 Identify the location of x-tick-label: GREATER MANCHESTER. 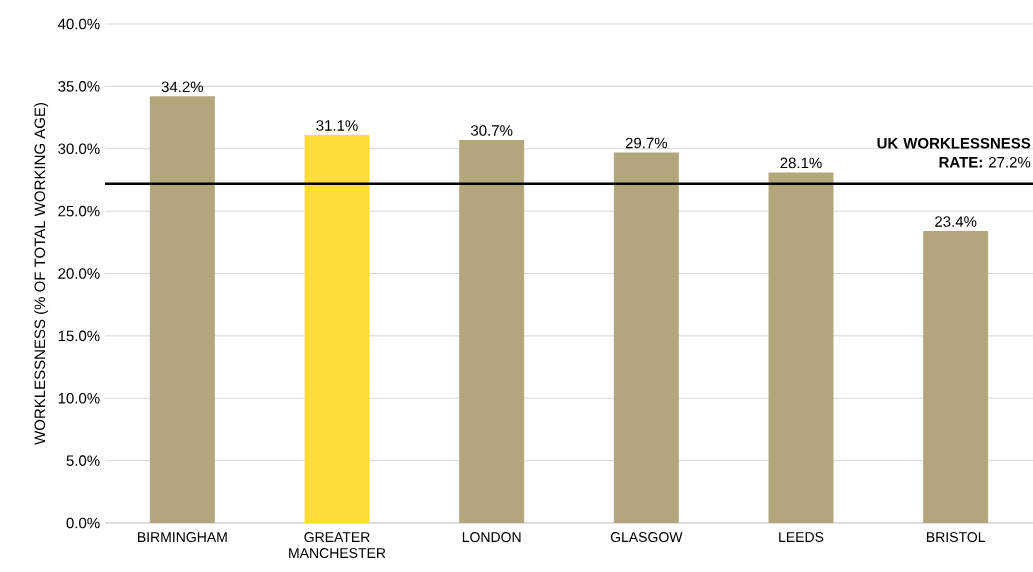
(337, 545).